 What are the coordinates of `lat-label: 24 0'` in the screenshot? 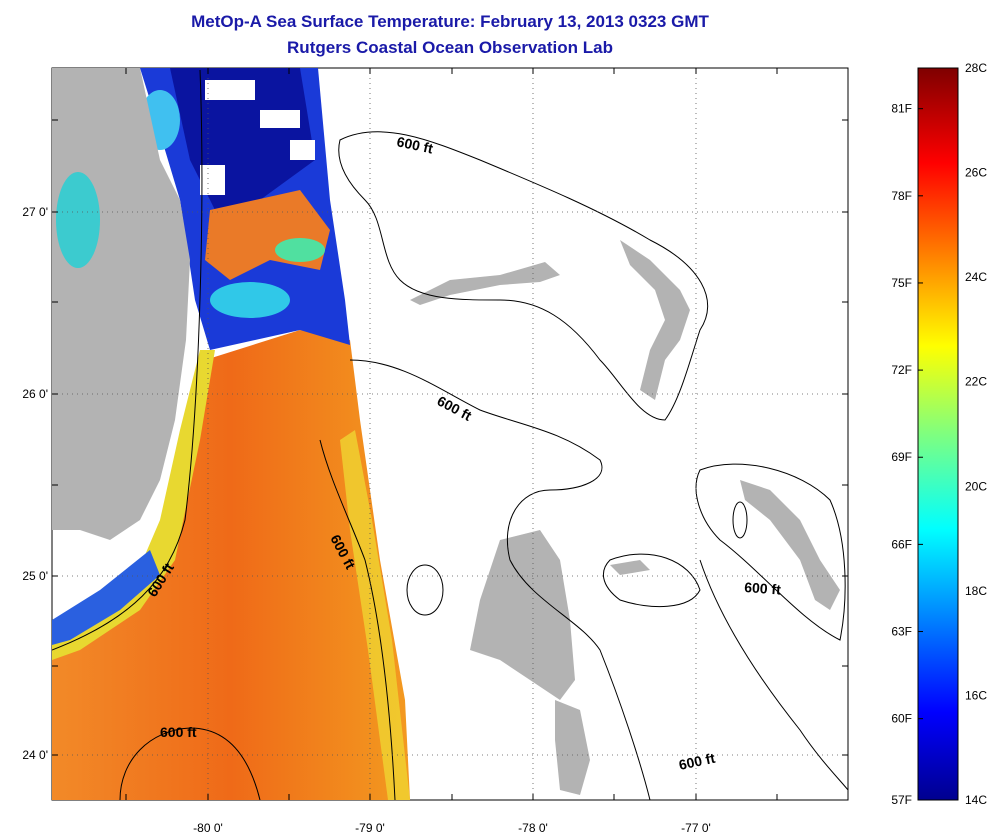 It's located at (35, 755).